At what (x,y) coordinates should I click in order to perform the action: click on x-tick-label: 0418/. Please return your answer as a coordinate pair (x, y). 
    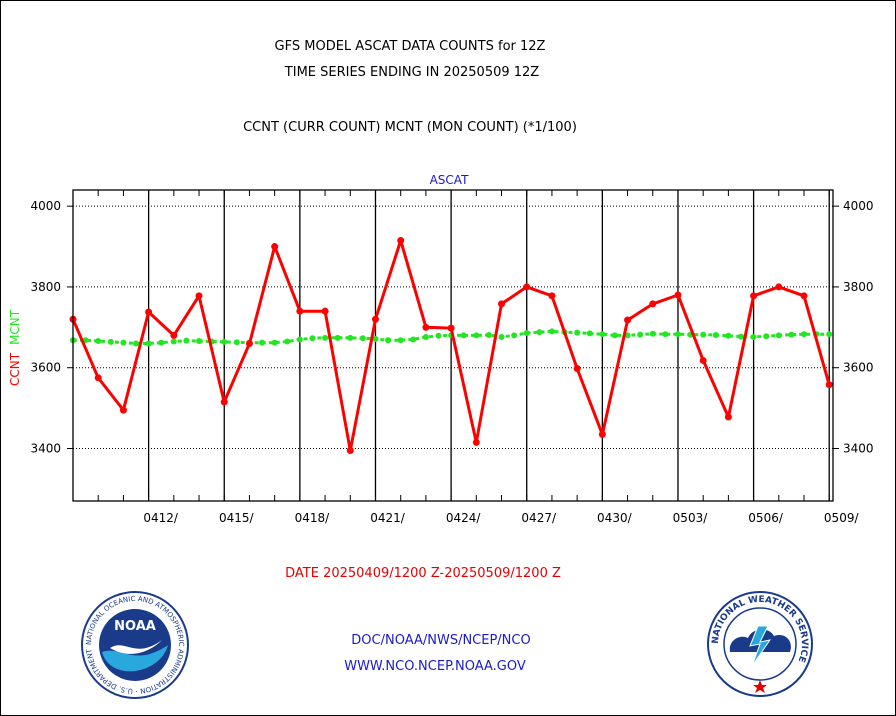
    Looking at the image, I should click on (313, 518).